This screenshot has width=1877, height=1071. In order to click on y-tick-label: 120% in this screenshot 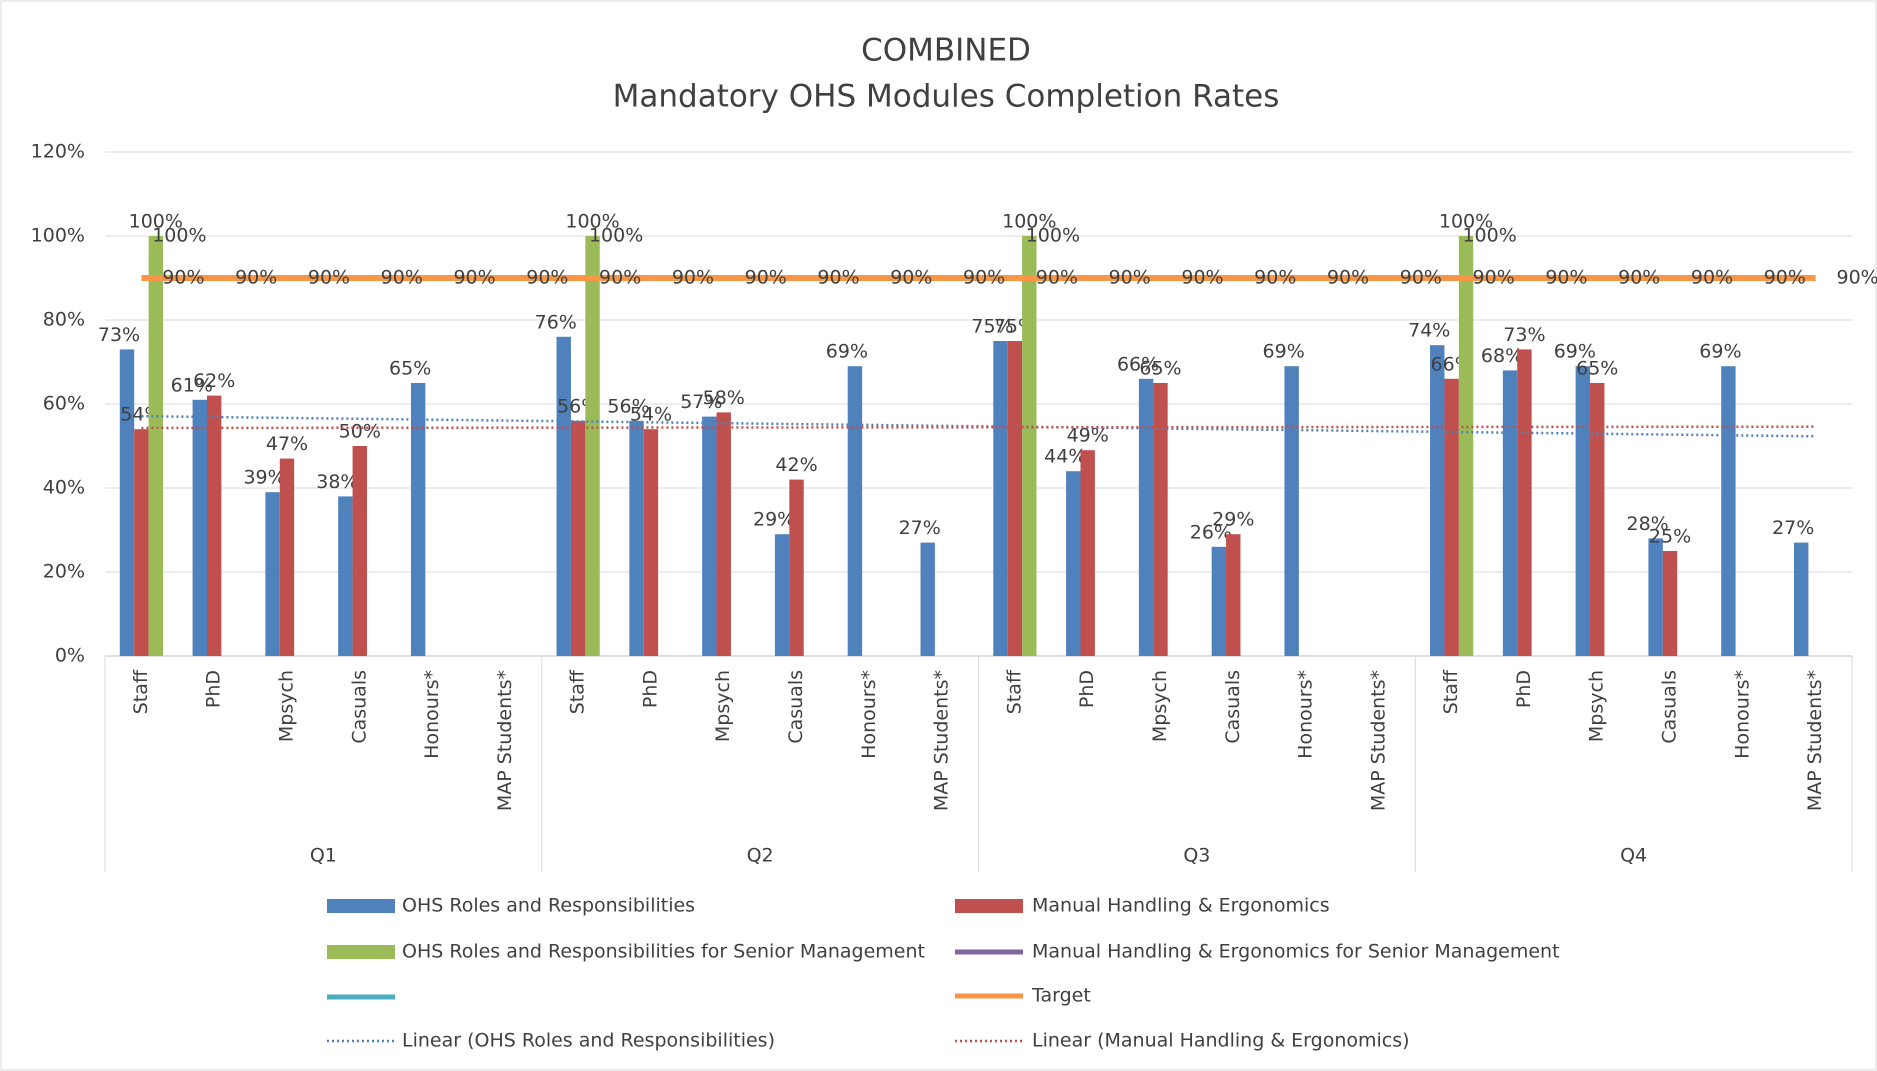, I will do `click(58, 152)`.